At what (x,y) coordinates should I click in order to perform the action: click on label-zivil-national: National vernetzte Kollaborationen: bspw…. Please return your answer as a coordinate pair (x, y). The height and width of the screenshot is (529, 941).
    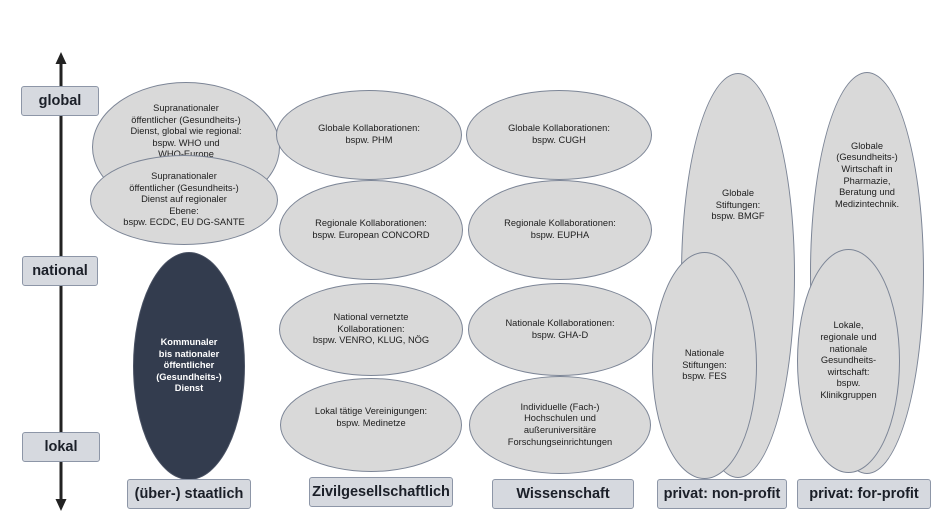
    Looking at the image, I should click on (371, 329).